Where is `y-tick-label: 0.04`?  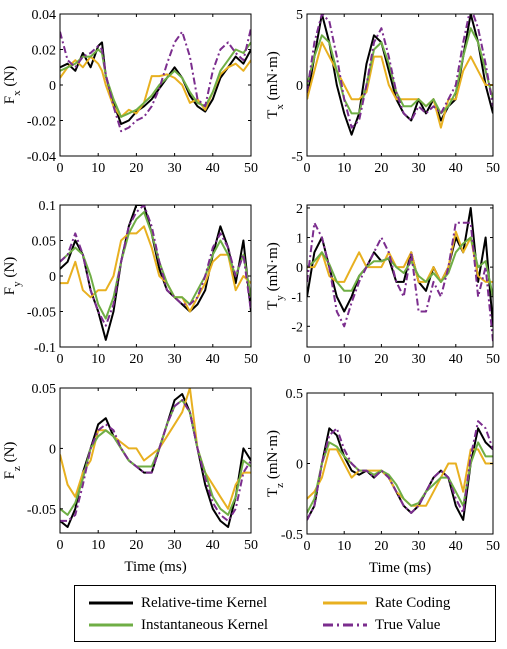
y-tick-label: 0.04 is located at coordinates (44, 15).